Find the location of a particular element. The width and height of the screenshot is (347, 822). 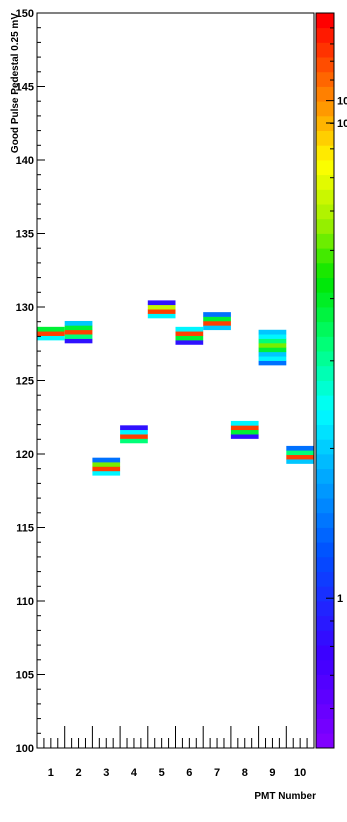

x-tick-label: 4 is located at coordinates (134, 773).